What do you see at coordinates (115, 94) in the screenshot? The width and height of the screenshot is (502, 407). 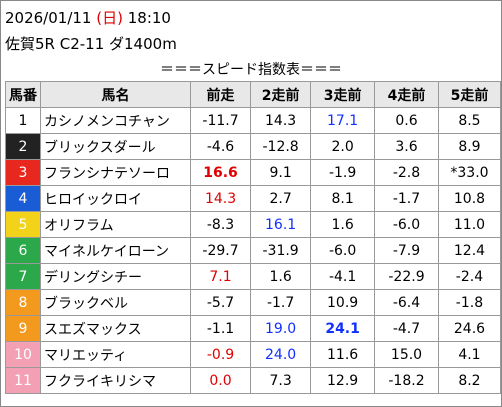 I see `column-header: 馬名` at bounding box center [115, 94].